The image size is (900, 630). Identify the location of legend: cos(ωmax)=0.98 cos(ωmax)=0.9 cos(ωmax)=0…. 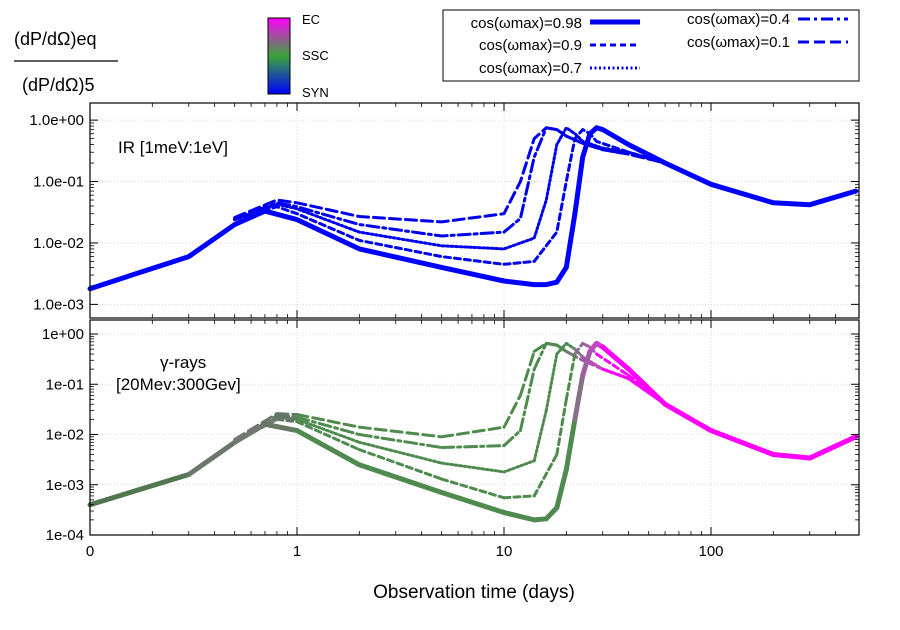
(651, 45).